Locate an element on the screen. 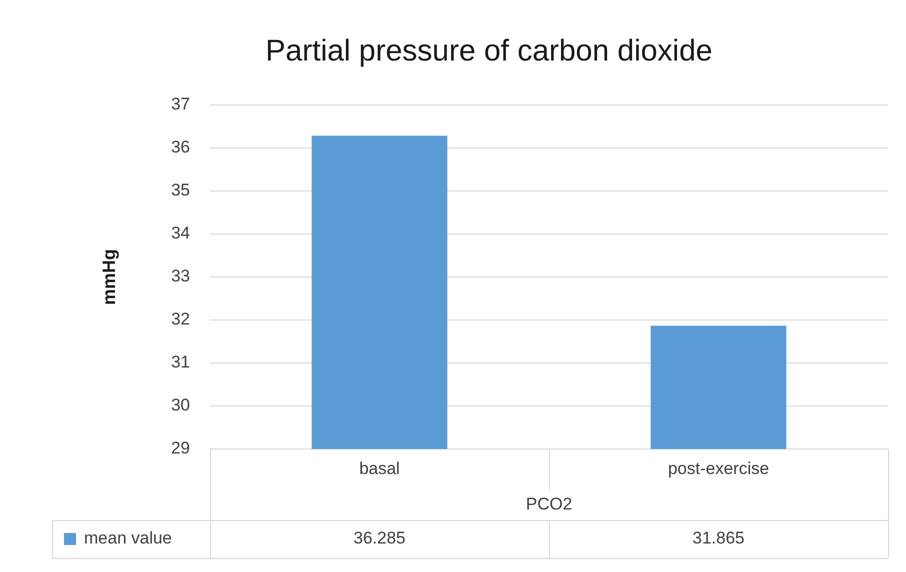 The height and width of the screenshot is (572, 906). data-label: 36.285 is located at coordinates (380, 538).